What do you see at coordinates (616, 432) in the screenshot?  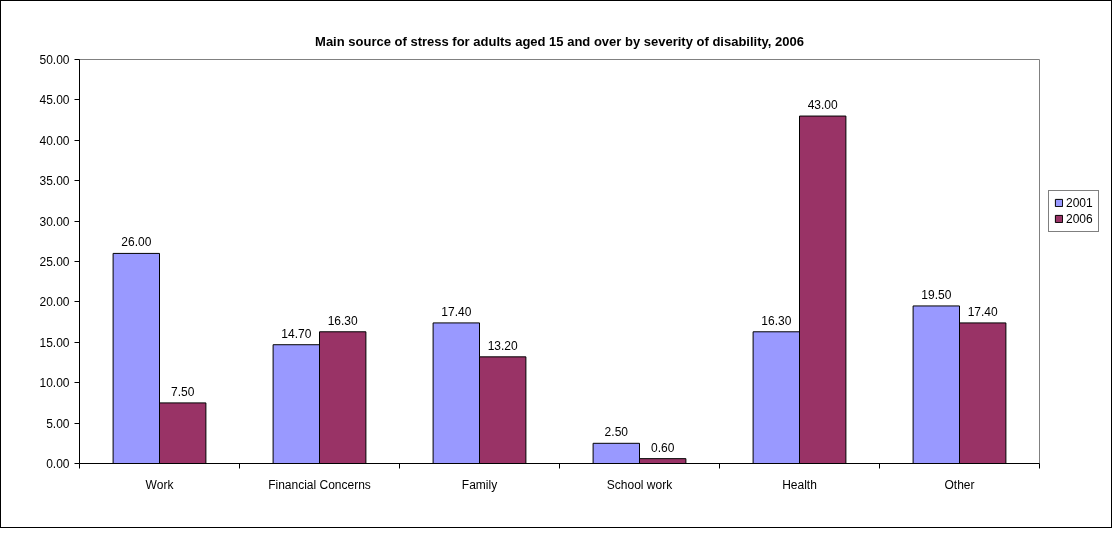 I see `data-label: 2.50` at bounding box center [616, 432].